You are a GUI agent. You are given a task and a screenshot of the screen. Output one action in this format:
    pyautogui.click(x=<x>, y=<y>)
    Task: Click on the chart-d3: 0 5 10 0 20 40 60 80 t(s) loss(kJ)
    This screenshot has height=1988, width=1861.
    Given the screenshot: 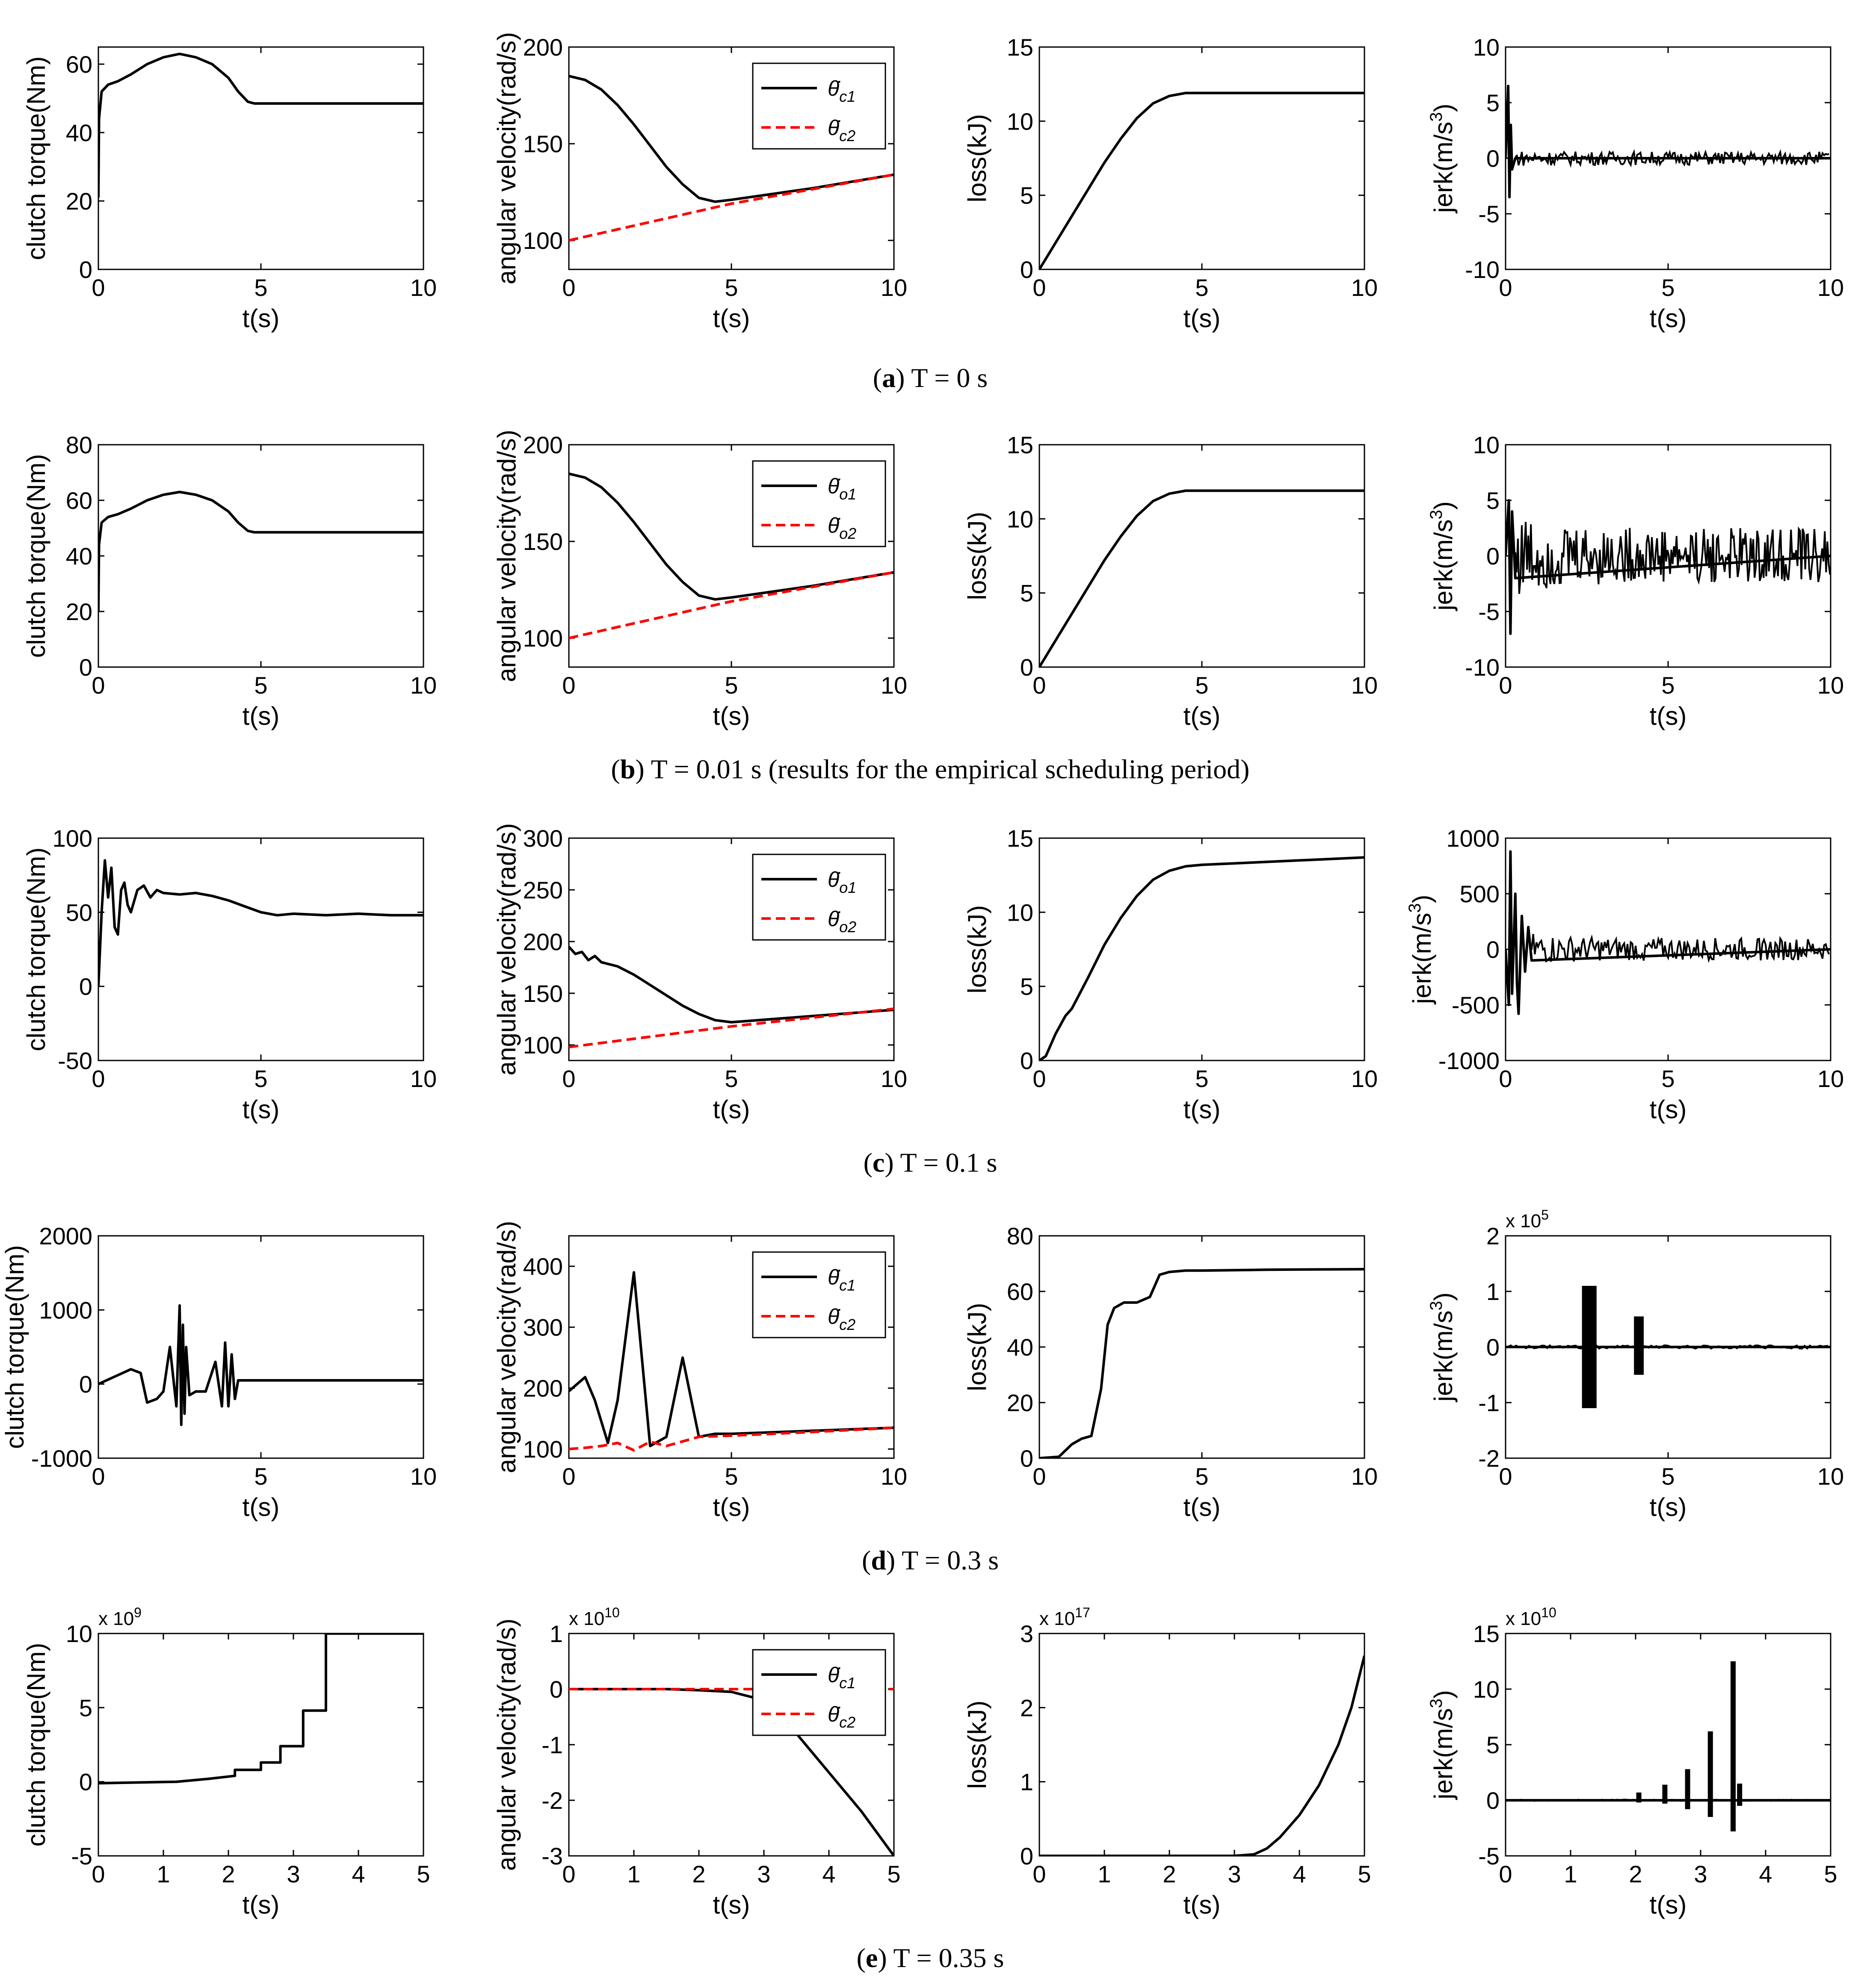 What is the action you would take?
    pyautogui.click(x=1170, y=1372)
    